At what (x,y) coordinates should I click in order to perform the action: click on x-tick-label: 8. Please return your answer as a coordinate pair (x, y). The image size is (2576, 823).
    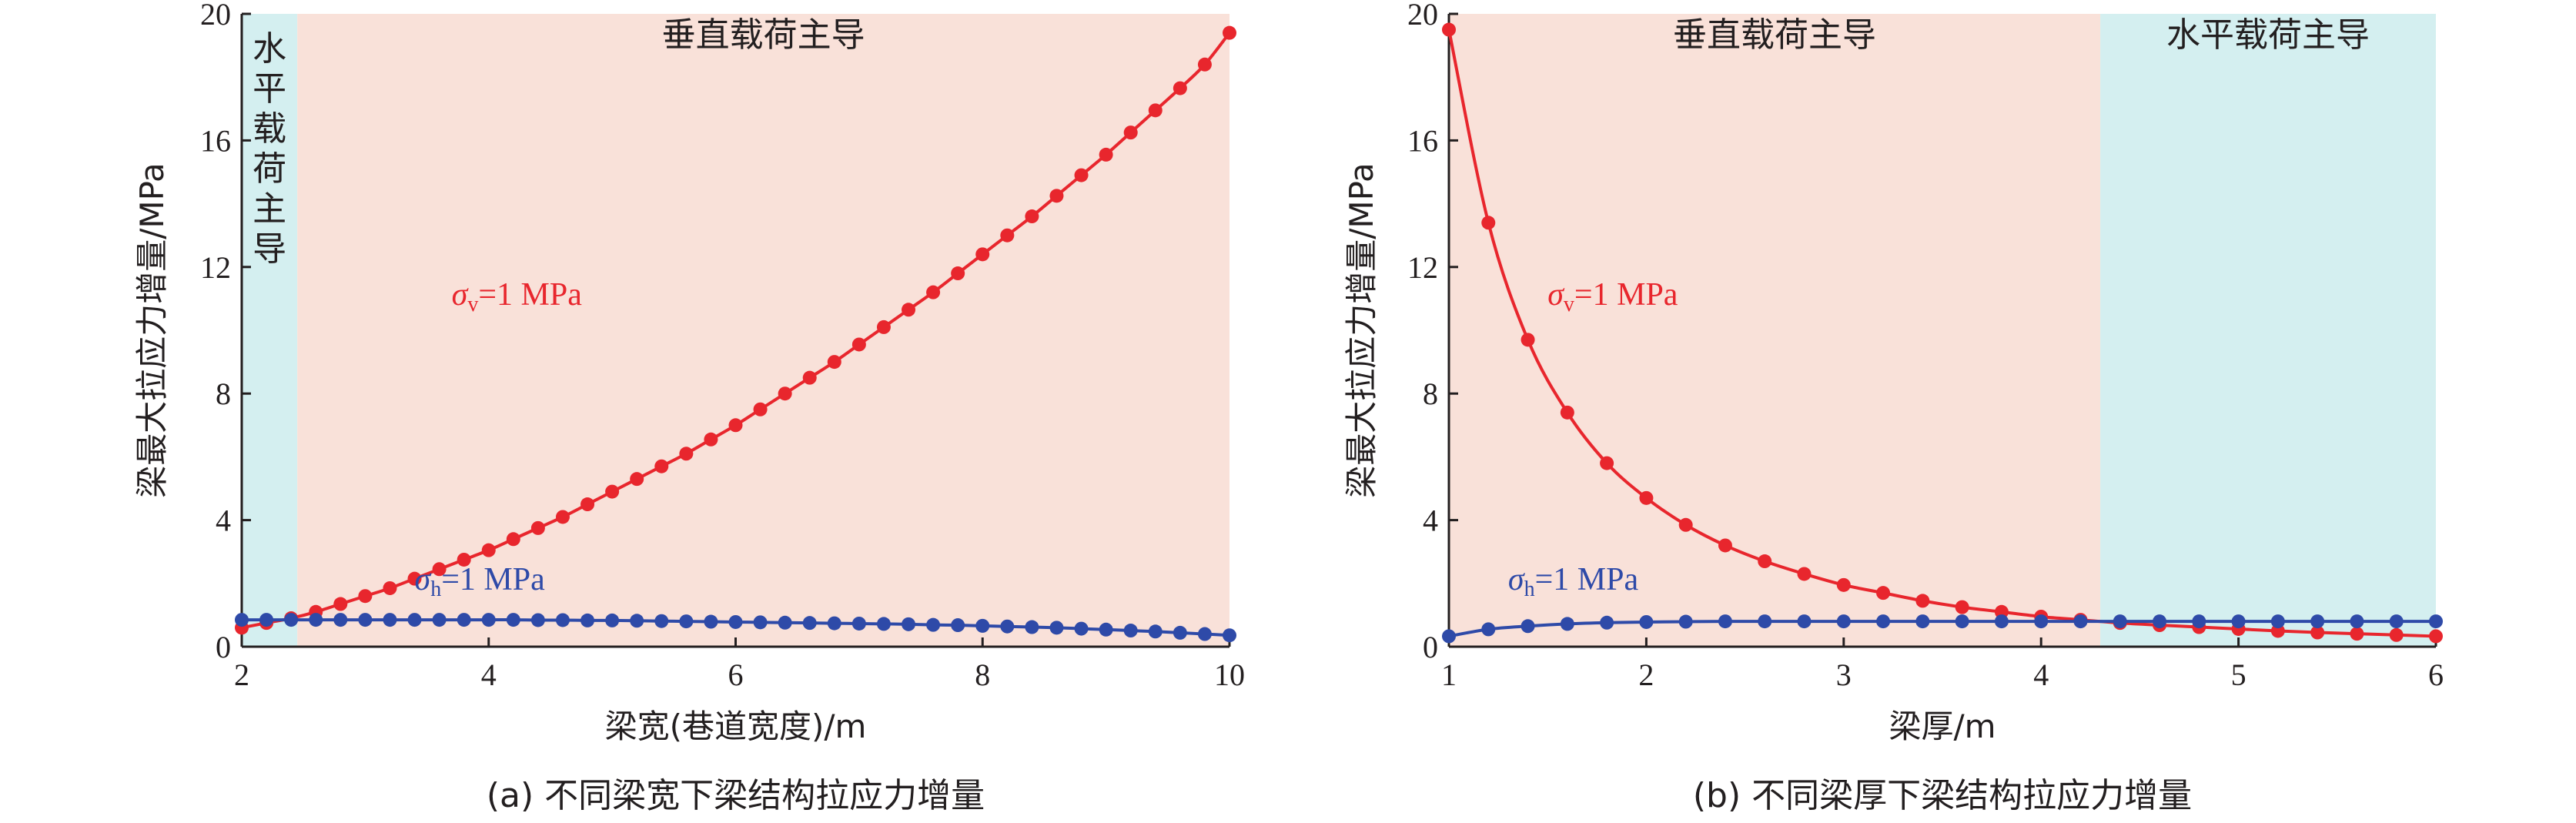
    Looking at the image, I should click on (983, 674).